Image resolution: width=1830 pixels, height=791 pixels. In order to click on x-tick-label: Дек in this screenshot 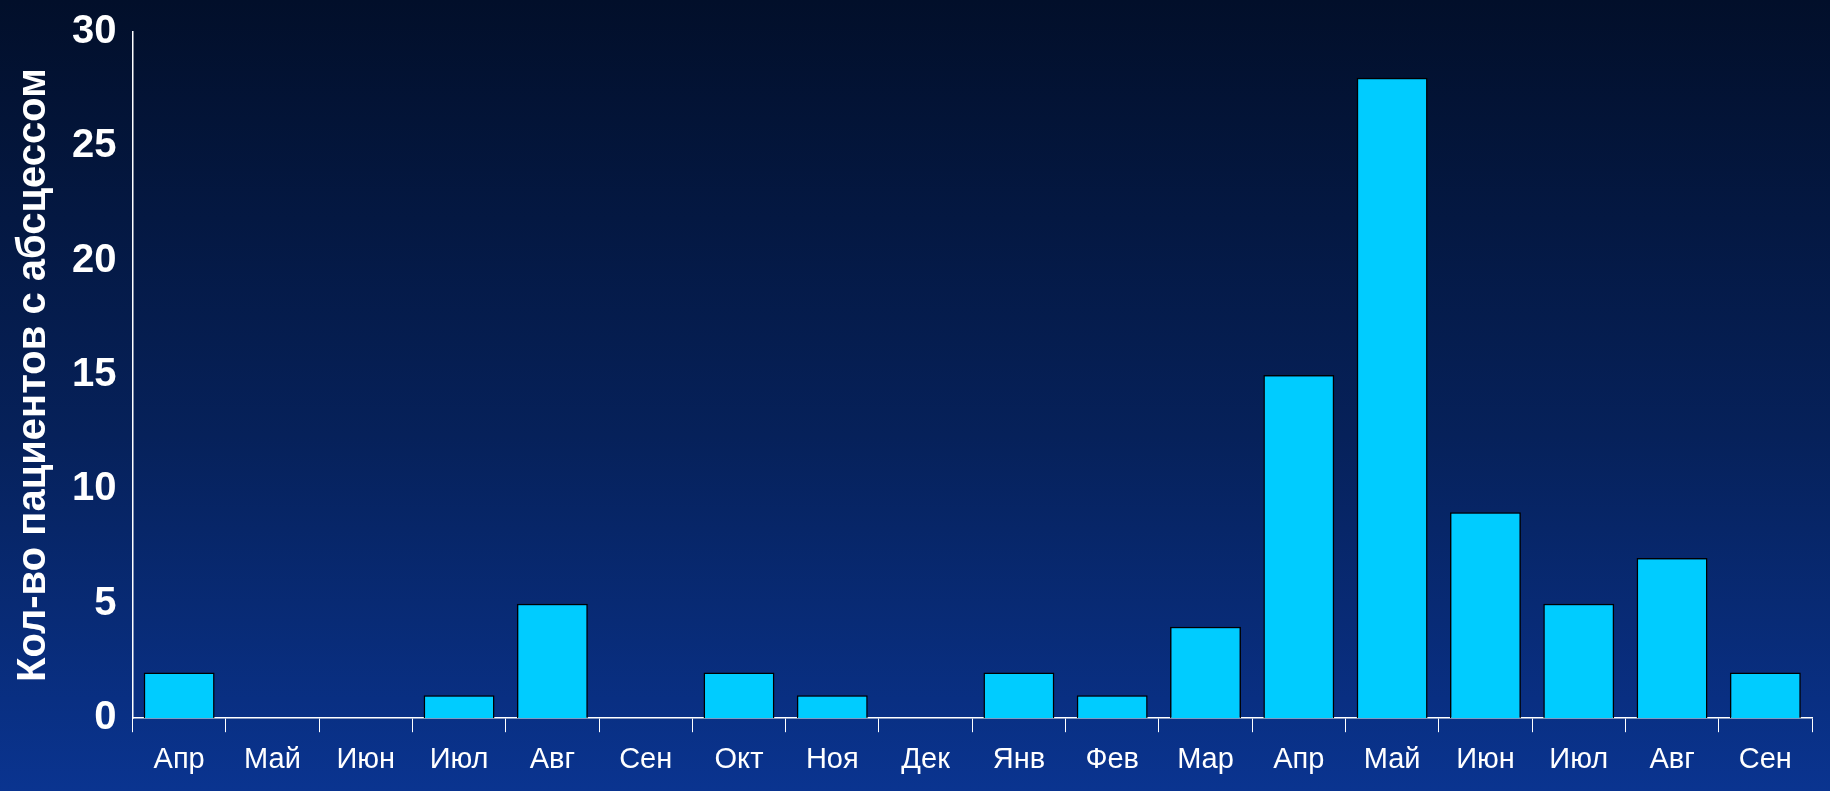, I will do `click(926, 757)`.